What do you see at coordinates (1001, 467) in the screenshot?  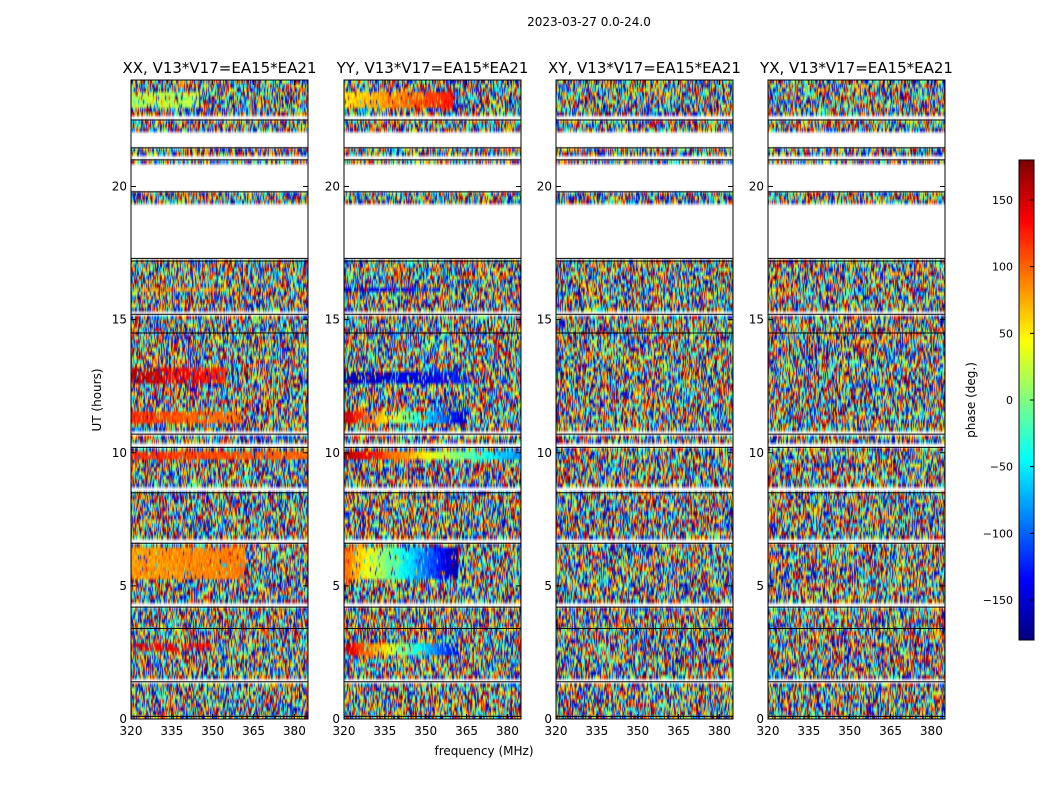 I see `colorbar-tick-label: −50` at bounding box center [1001, 467].